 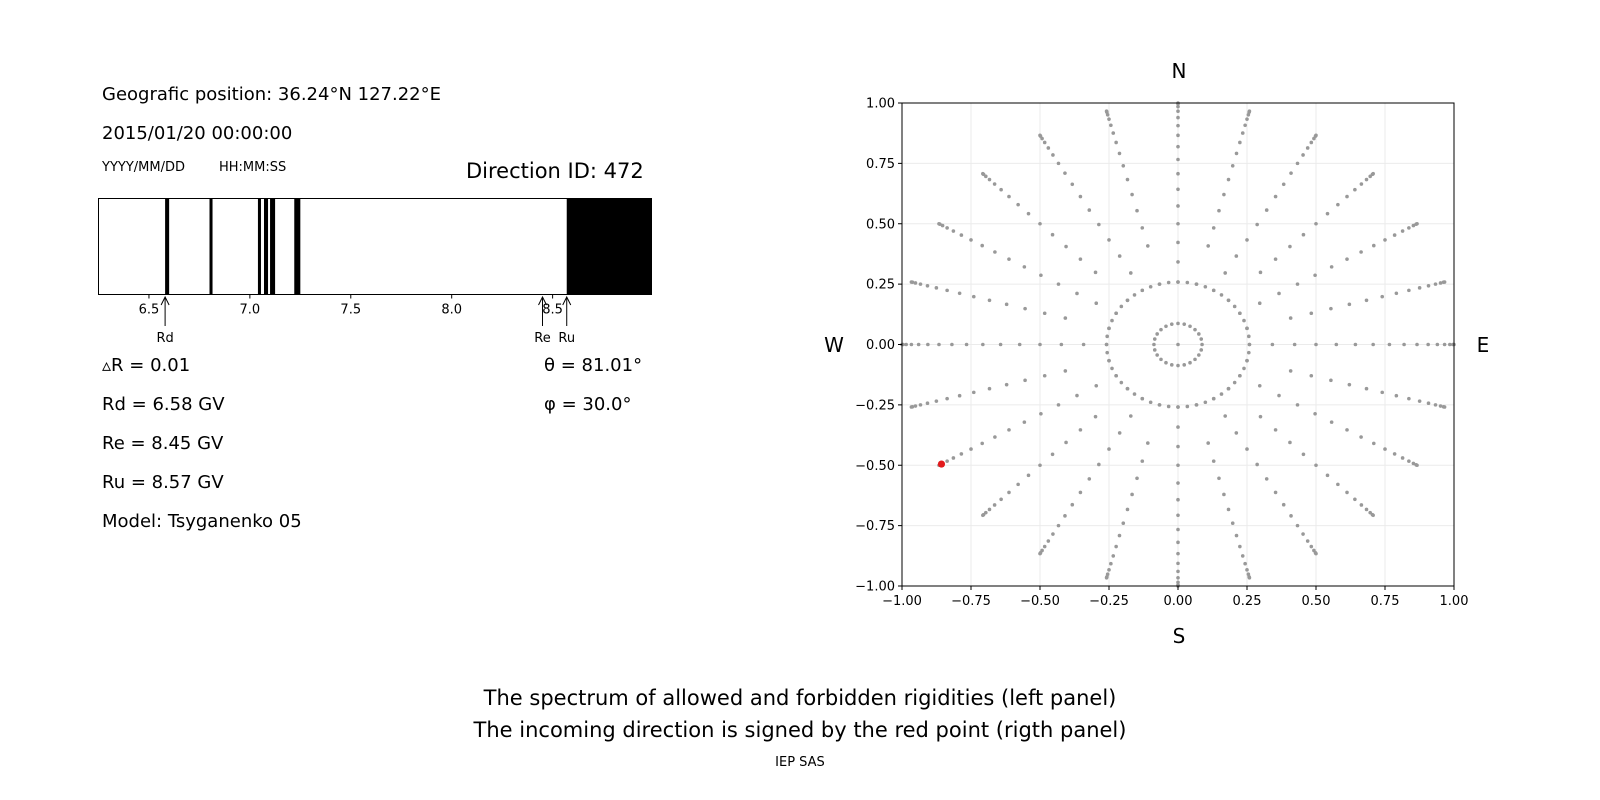 I want to click on marker-label-rd: Rd, so click(x=164, y=338).